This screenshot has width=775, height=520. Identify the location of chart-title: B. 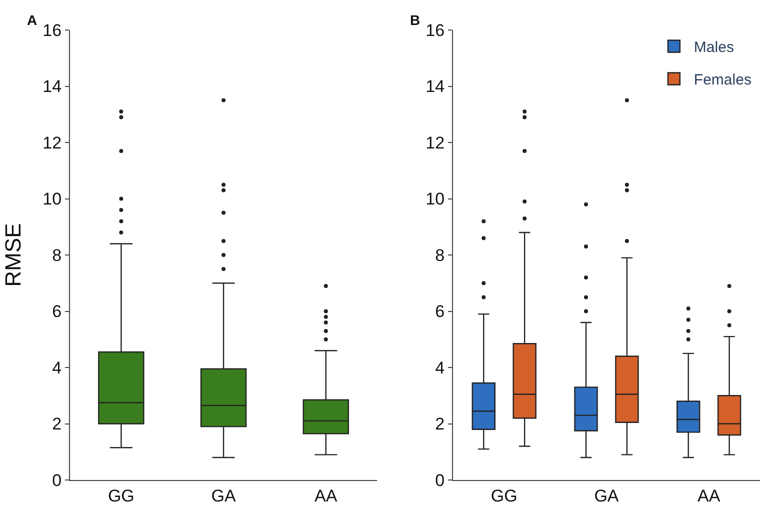
(415, 20).